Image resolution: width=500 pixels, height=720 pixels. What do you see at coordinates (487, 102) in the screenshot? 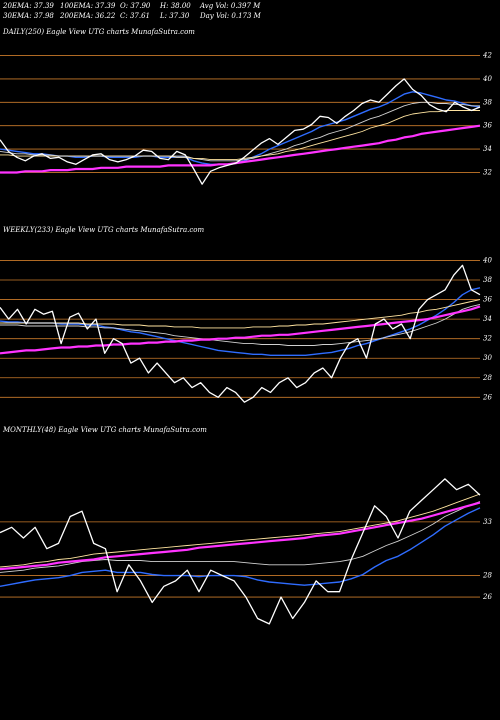
I see `daily-y-tick: 38` at bounding box center [487, 102].